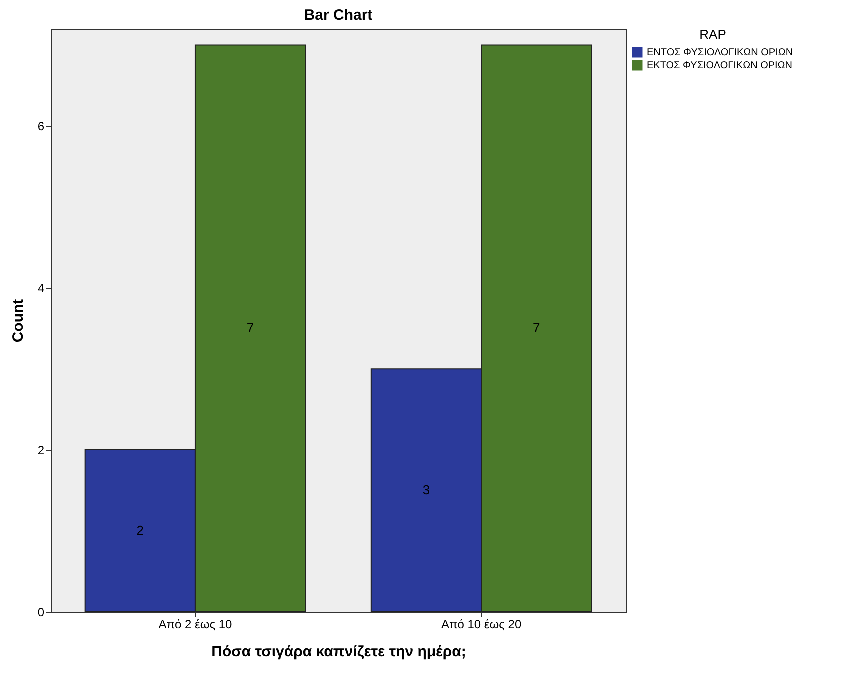 Image resolution: width=852 pixels, height=693 pixels. Describe the element at coordinates (140, 530) in the screenshot. I see `data-label: 2` at that location.